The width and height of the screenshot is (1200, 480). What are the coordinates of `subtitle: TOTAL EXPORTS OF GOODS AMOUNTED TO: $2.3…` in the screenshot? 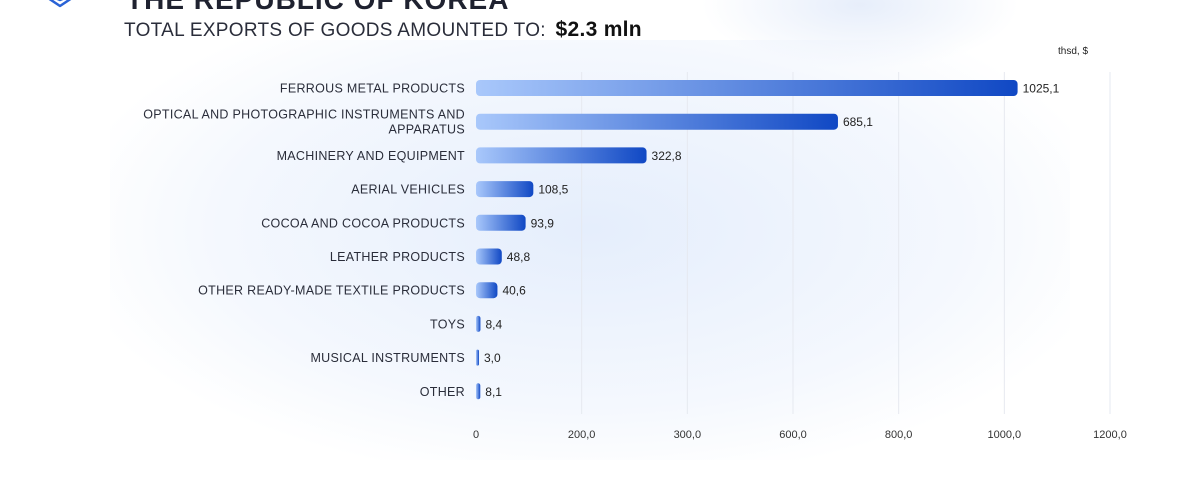 It's located at (383, 30).